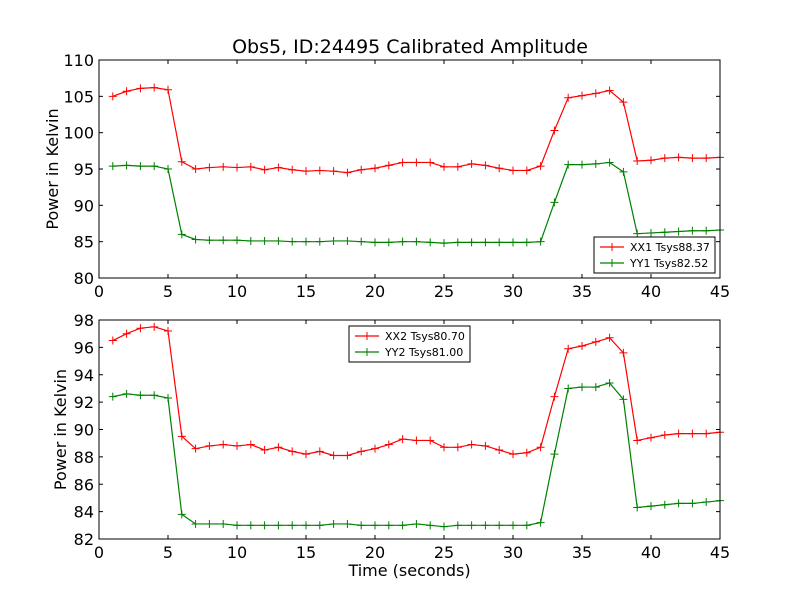 Image resolution: width=800 pixels, height=604 pixels. I want to click on x-tick-label: 45, so click(720, 291).